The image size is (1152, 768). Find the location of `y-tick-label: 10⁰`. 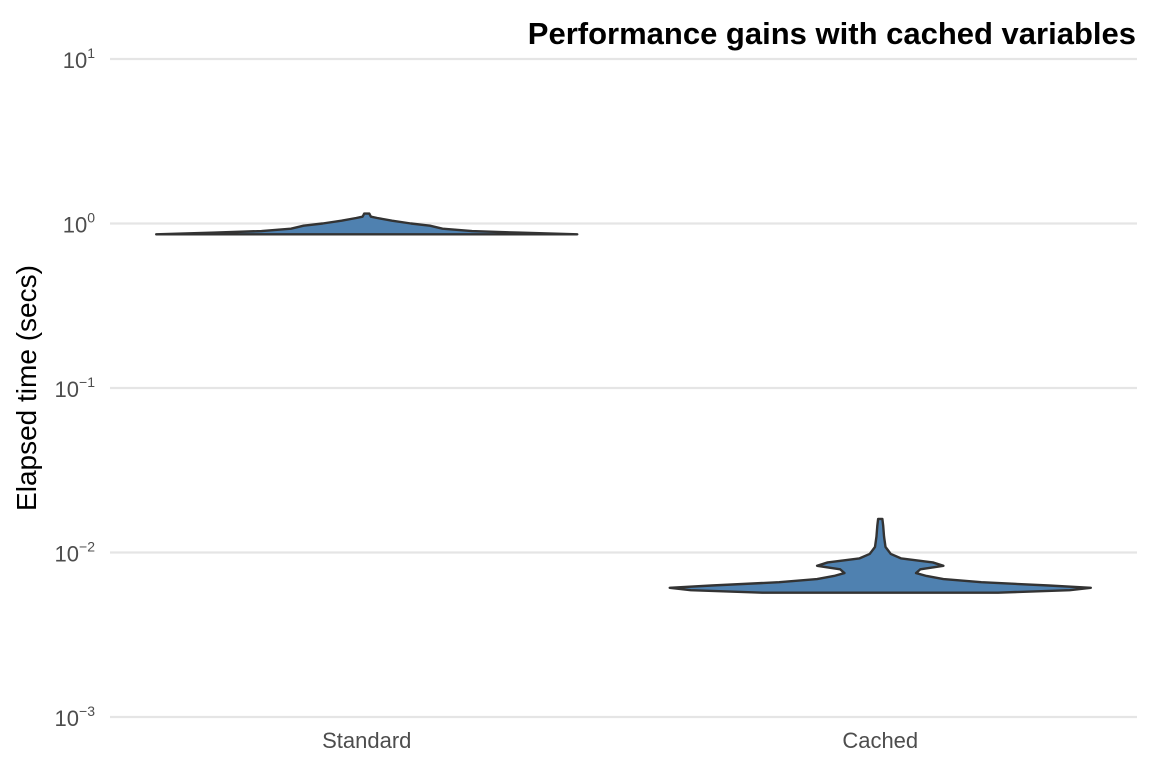

y-tick-label: 10⁰ is located at coordinates (79, 224).